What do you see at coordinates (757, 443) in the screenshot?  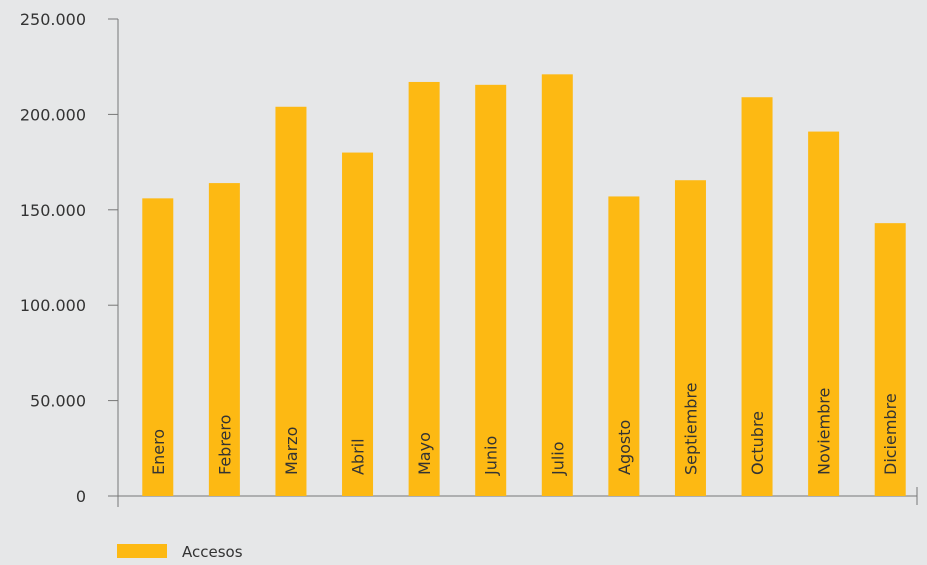 I see `category-label-octubre: Octubre` at bounding box center [757, 443].